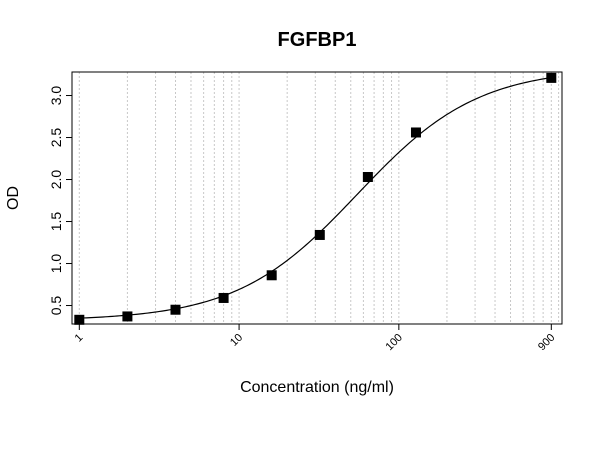  Describe the element at coordinates (56, 180) in the screenshot. I see `y-tick-label: 2.0` at that location.